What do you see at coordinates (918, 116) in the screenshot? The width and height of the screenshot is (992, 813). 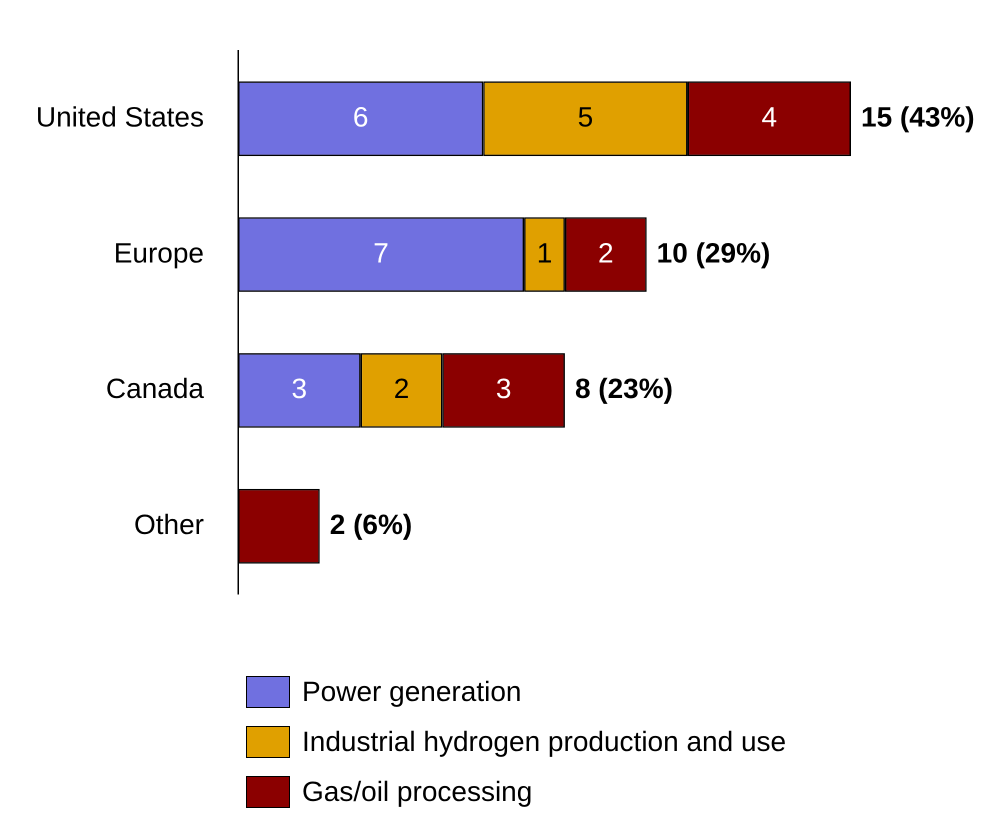 I see `total-label: 15 (43%)` at bounding box center [918, 116].